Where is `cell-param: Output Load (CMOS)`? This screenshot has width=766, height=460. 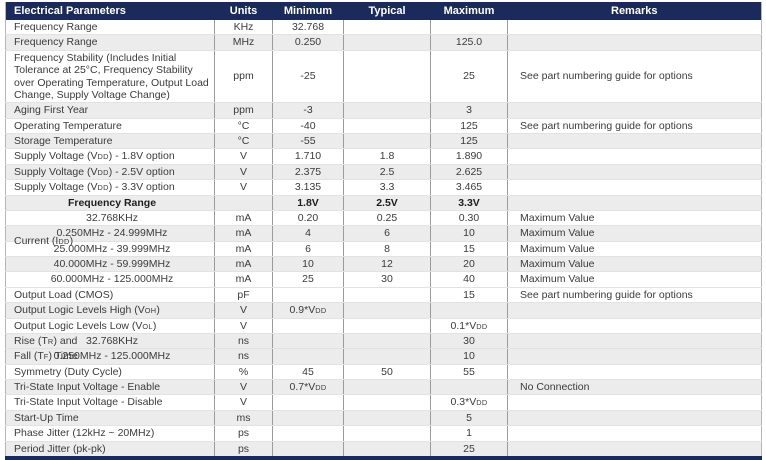 cell-param: Output Load (CMOS) is located at coordinates (110, 295).